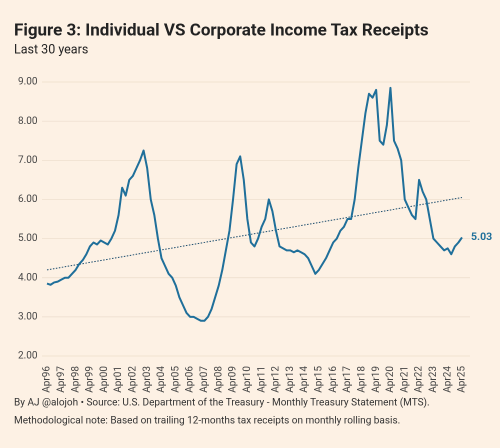  What do you see at coordinates (261, 379) in the screenshot?
I see `x-tick-label: Apr11` at bounding box center [261, 379].